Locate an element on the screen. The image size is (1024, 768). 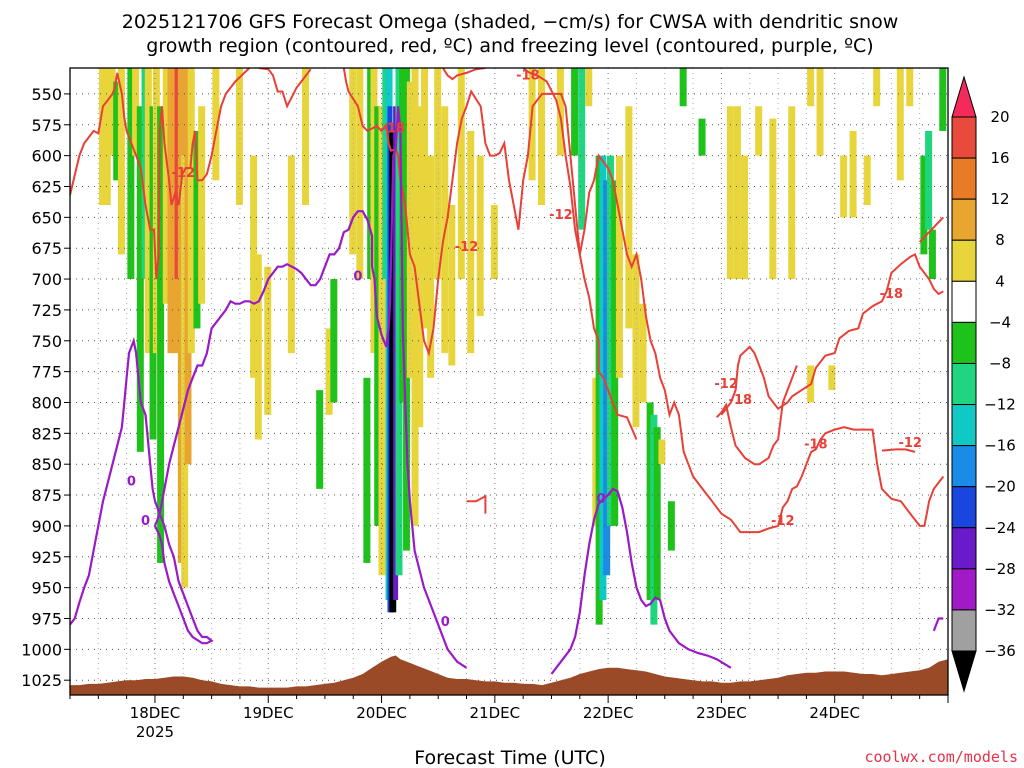
x-tick-label-2: 20DEC is located at coordinates (381, 713).